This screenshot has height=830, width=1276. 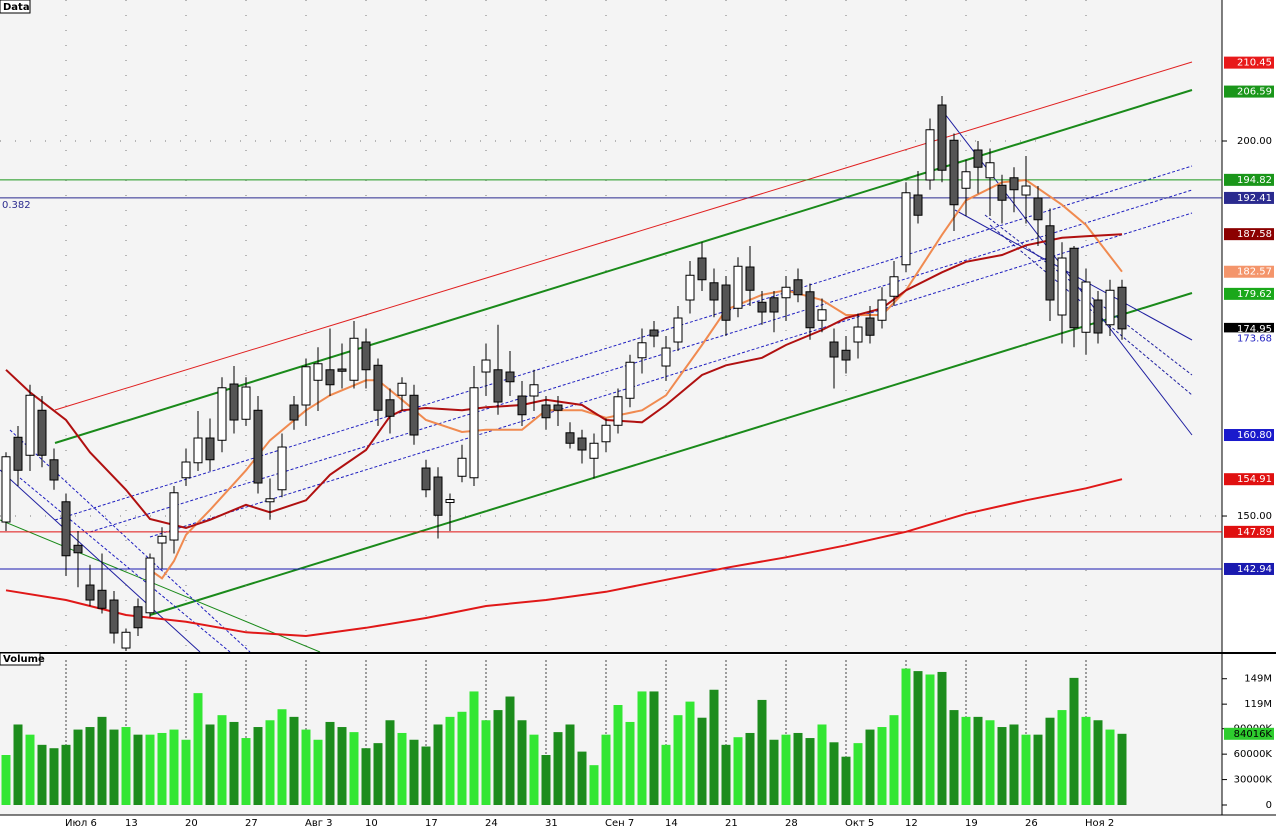 What do you see at coordinates (1254, 198) in the screenshot?
I see `level-label: 192.41` at bounding box center [1254, 198].